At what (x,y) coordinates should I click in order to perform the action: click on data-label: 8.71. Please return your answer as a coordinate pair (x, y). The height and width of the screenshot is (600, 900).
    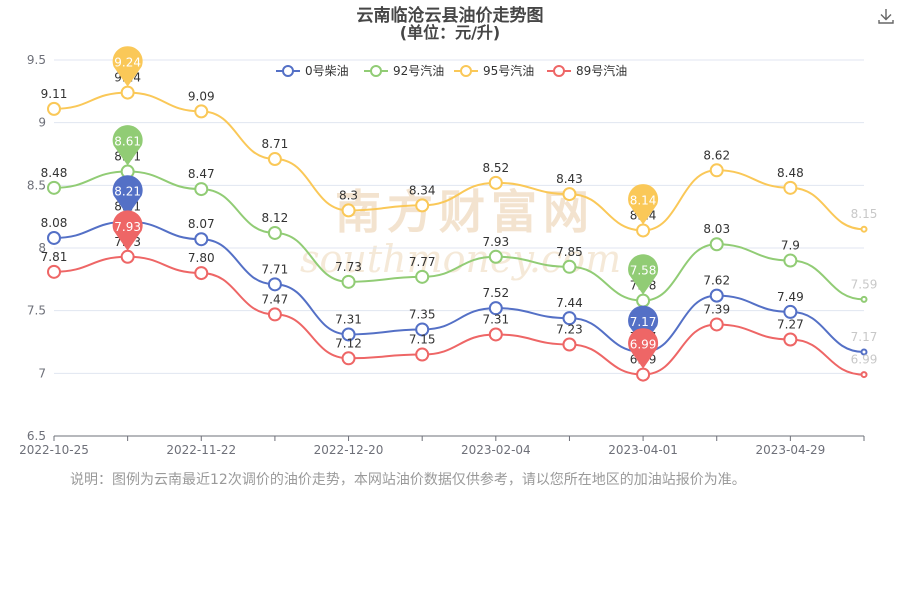
    Looking at the image, I should click on (275, 144).